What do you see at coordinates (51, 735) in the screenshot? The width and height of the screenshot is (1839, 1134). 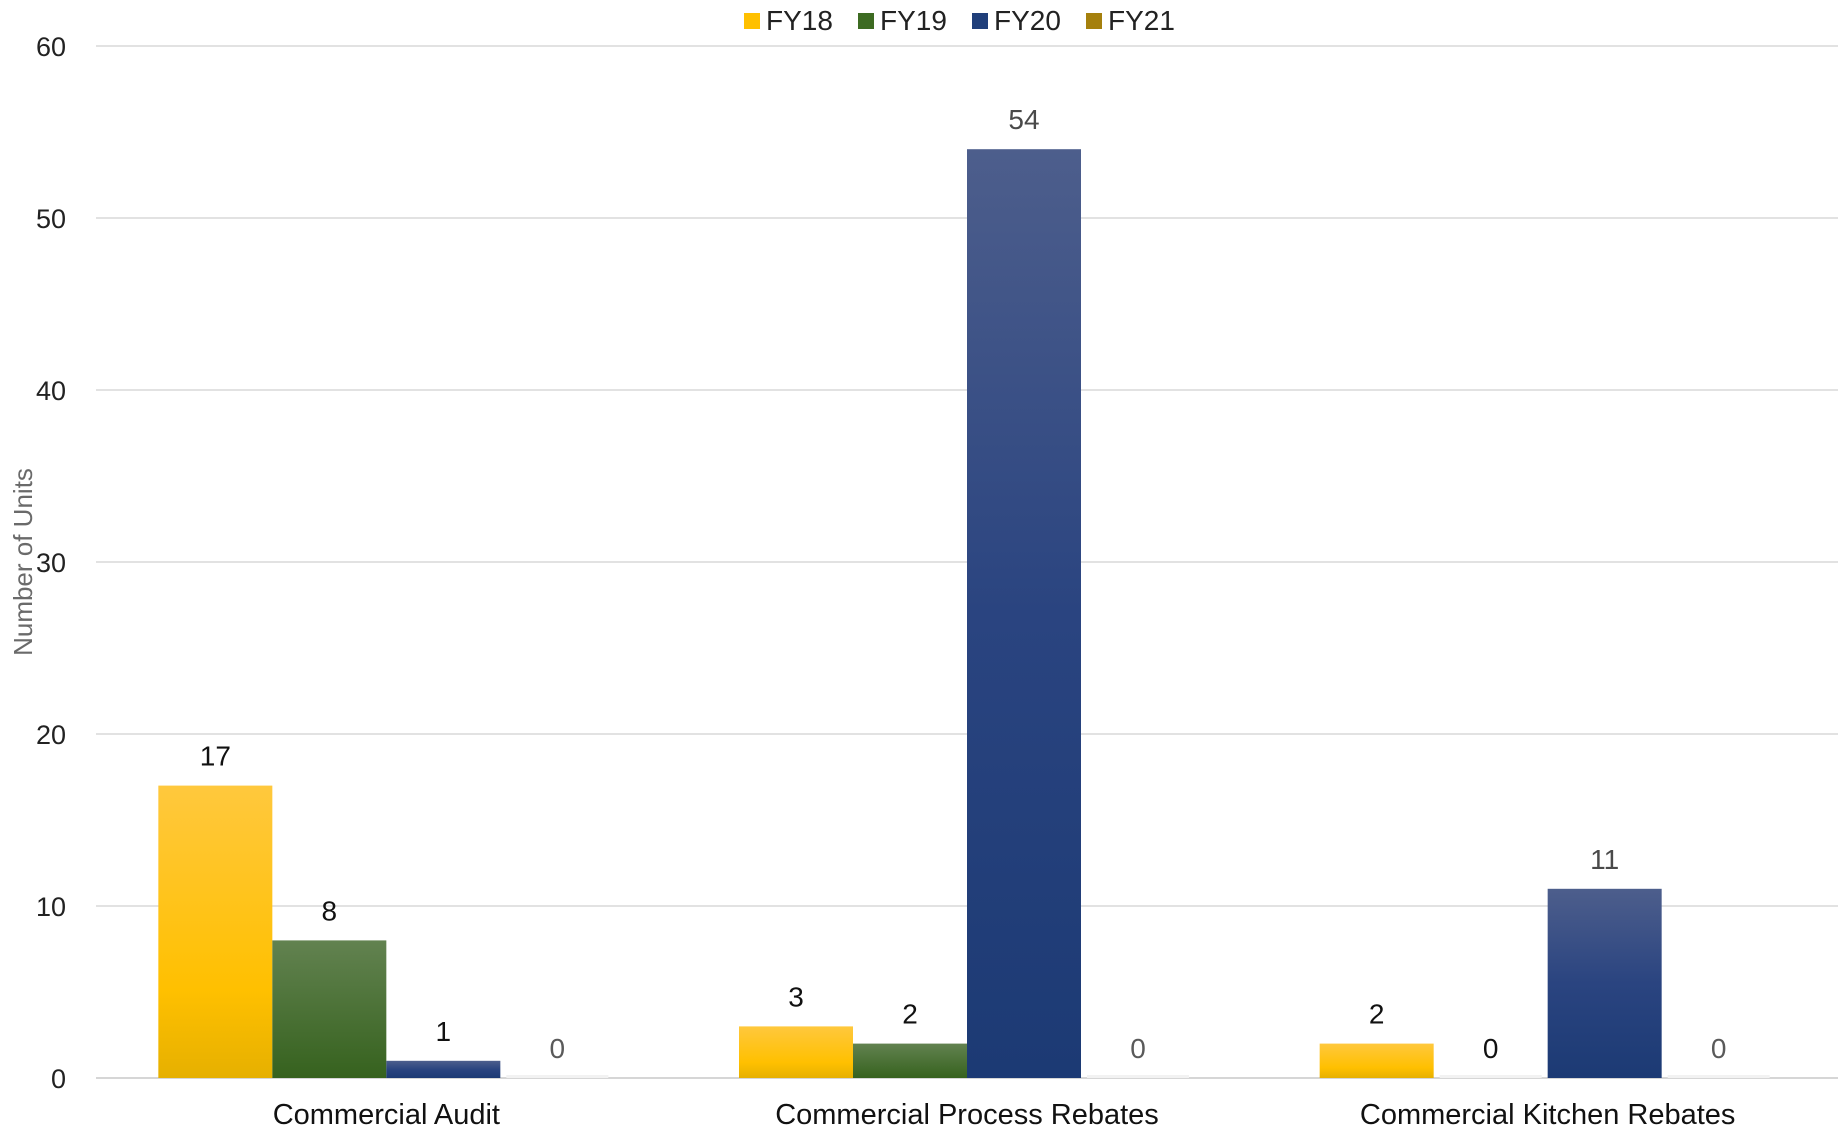 I see `y-tick-label: 20` at bounding box center [51, 735].